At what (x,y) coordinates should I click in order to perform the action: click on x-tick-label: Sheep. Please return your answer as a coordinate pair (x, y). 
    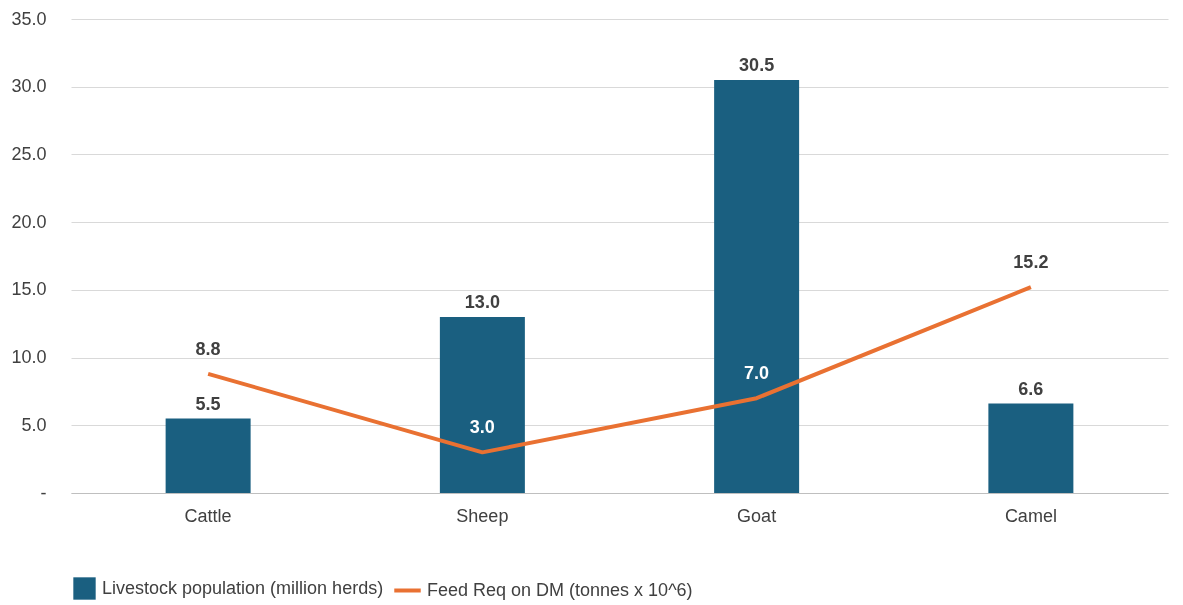
    Looking at the image, I should click on (482, 515).